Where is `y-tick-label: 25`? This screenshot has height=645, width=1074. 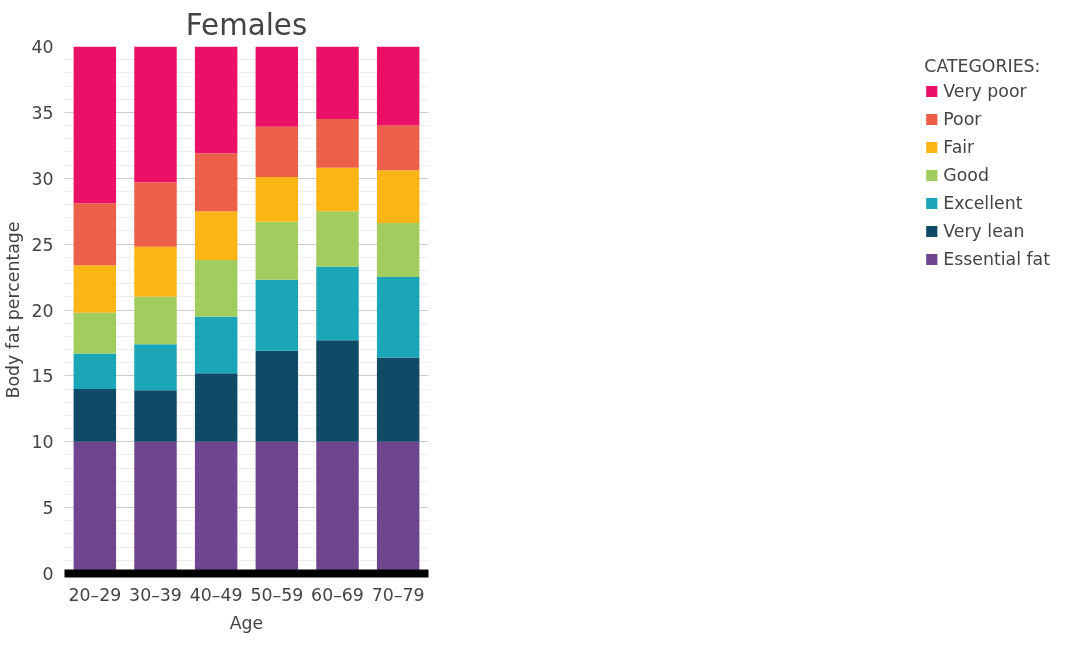
y-tick-label: 25 is located at coordinates (42, 244).